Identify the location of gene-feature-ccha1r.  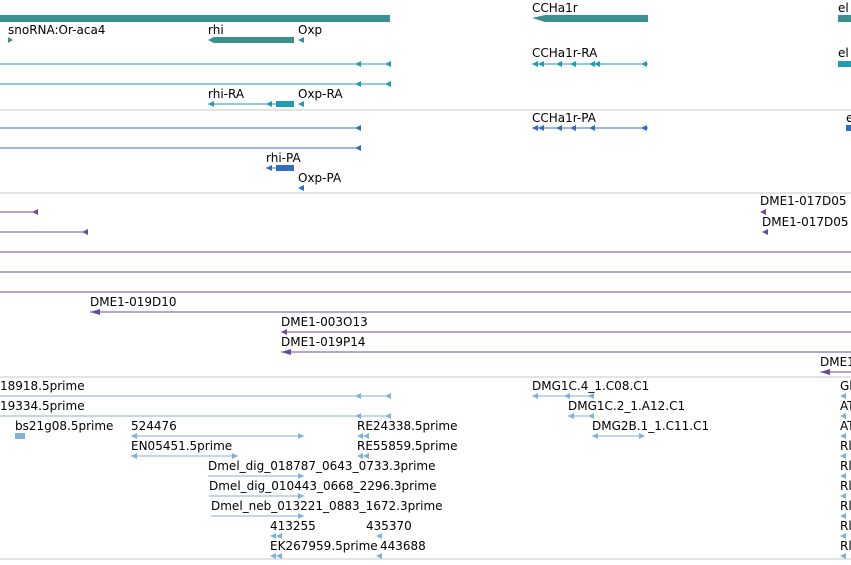
(596, 18).